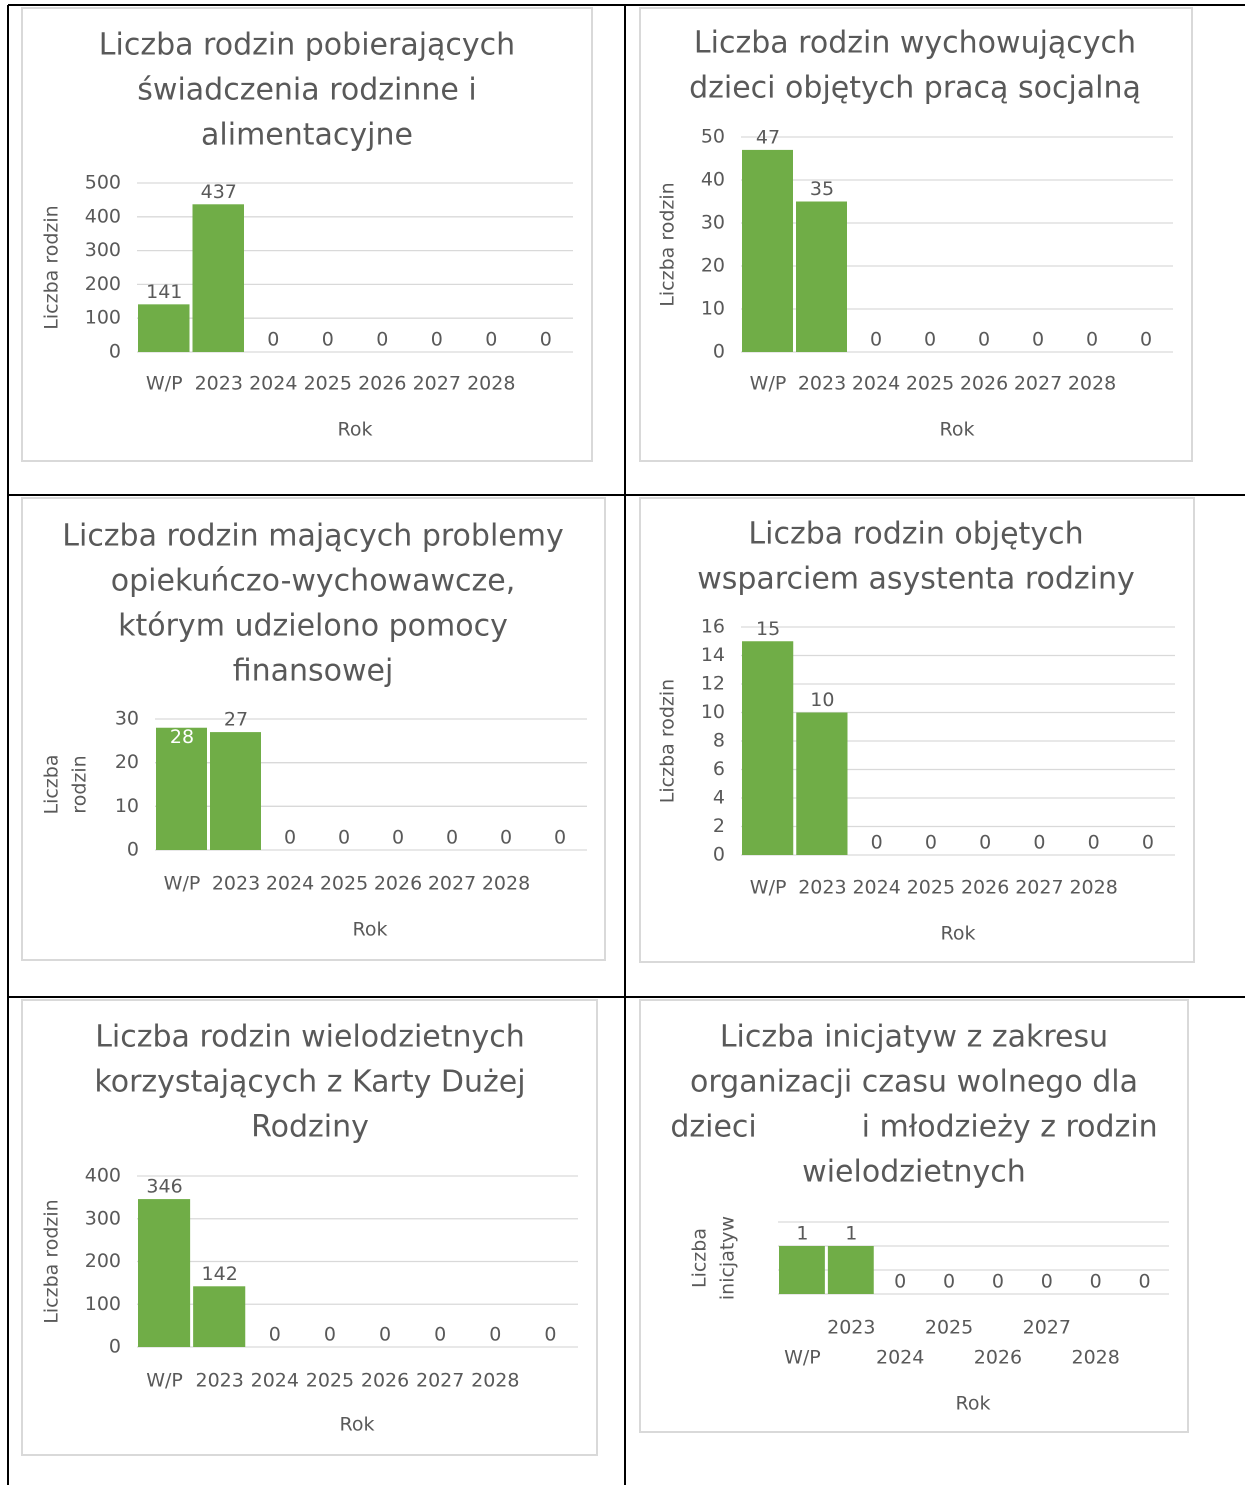  I want to click on y-tick-label: 2, so click(719, 826).